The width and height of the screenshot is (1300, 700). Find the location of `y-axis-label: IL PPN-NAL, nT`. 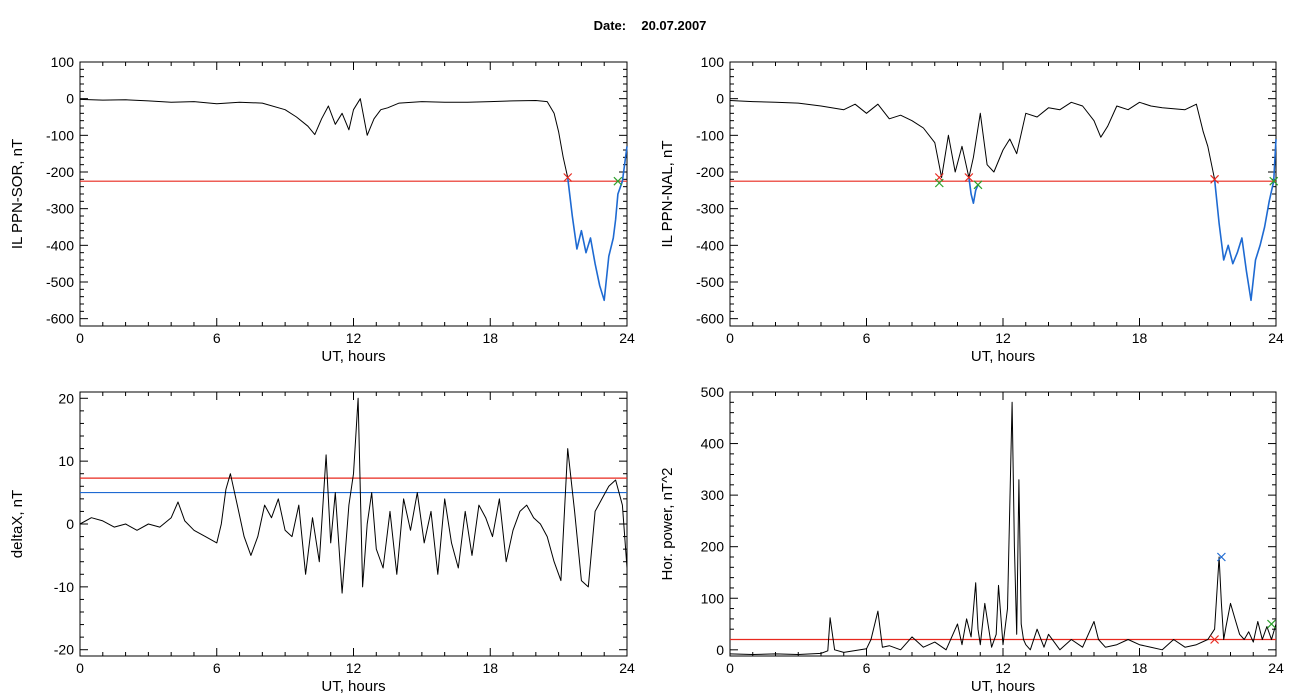

y-axis-label: IL PPN-NAL, nT is located at coordinates (667, 194).